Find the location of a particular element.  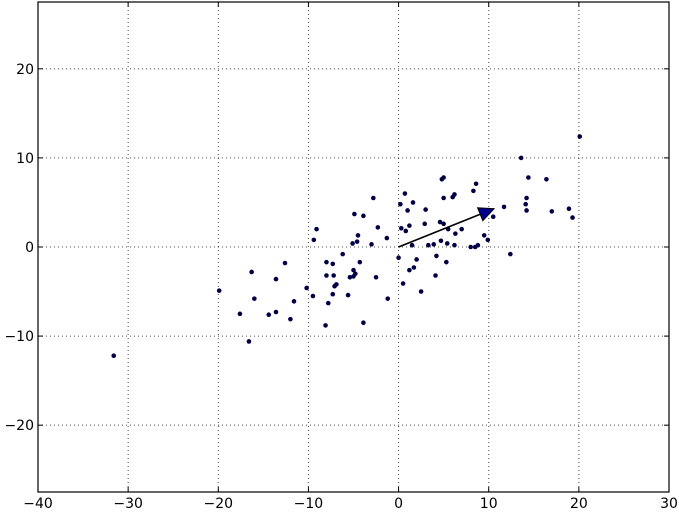

x-tick-label: −10 is located at coordinates (309, 504).